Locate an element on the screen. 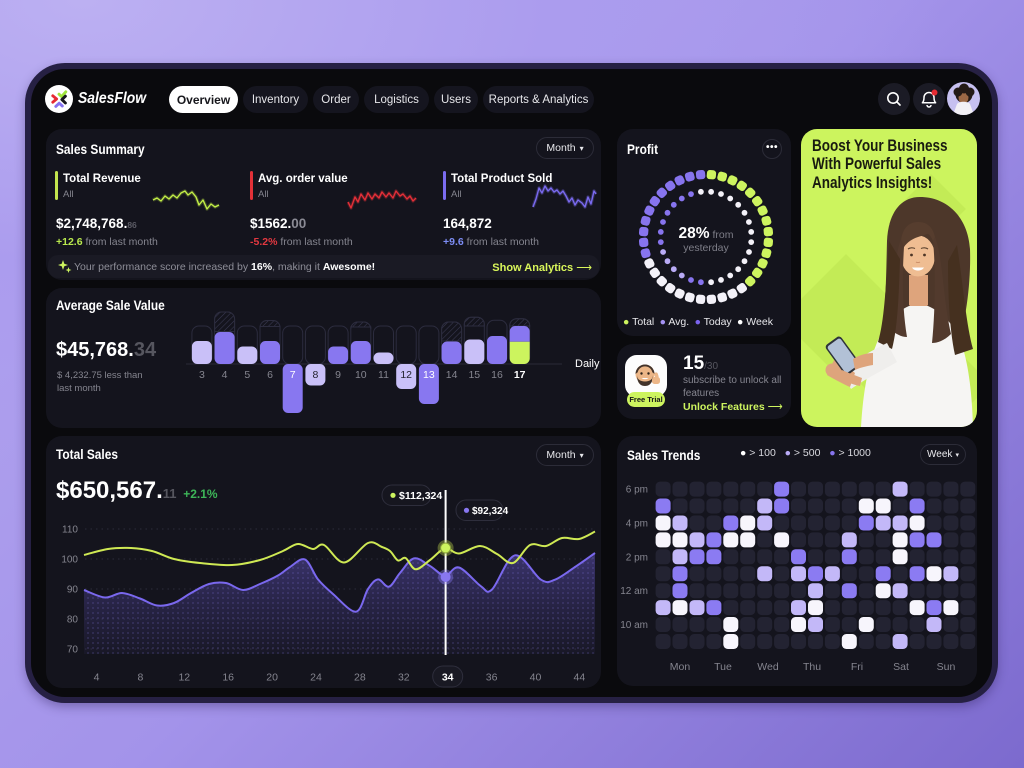 The width and height of the screenshot is (1024, 768). svg-text: 28 is located at coordinates (360, 678).